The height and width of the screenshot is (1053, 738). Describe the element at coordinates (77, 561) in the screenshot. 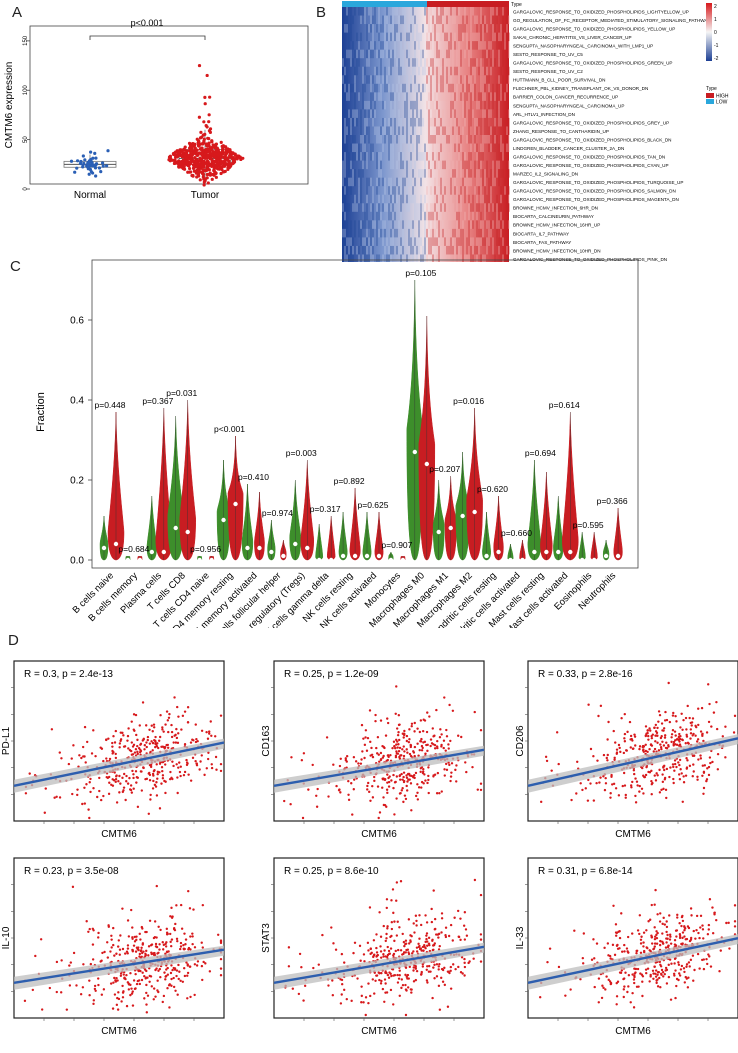

I see `panel-c-ytick-label: 0.0` at that location.